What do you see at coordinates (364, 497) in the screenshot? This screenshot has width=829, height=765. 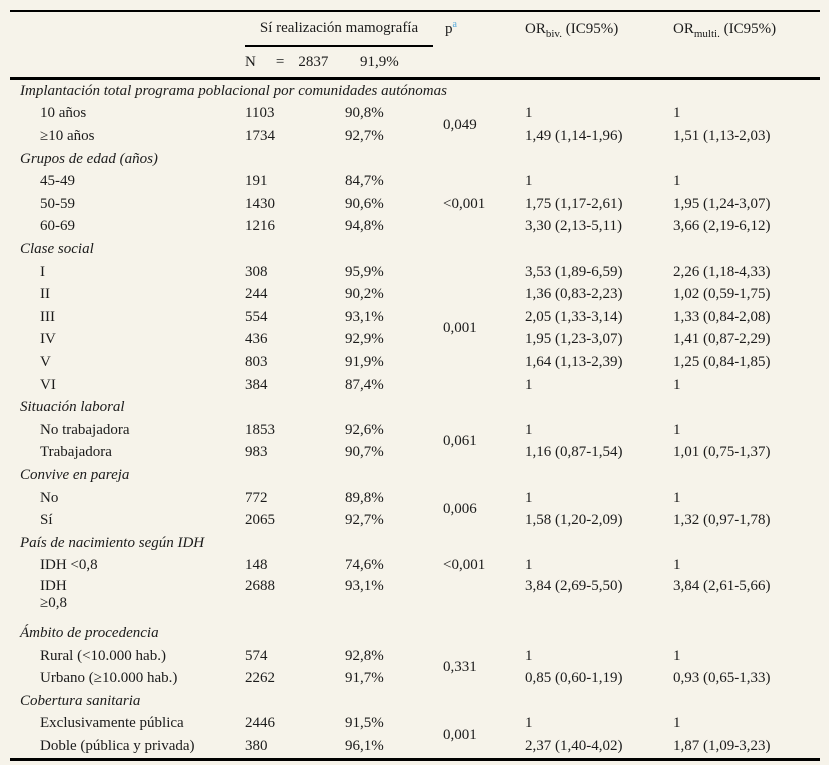 I see `pct-value: 89,8%` at bounding box center [364, 497].